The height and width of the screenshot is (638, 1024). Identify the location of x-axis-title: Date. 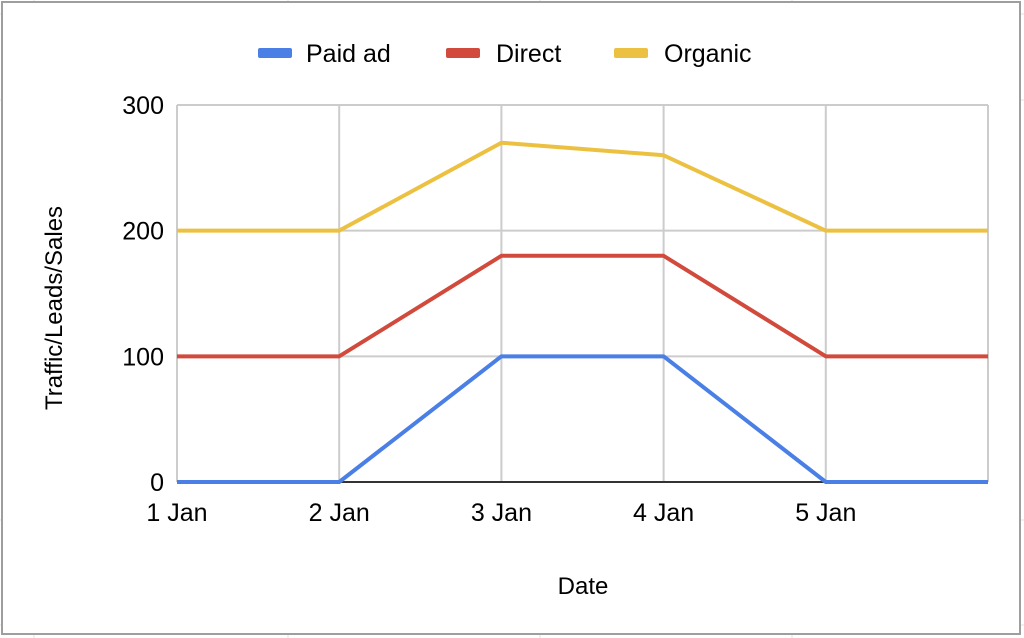
(583, 586).